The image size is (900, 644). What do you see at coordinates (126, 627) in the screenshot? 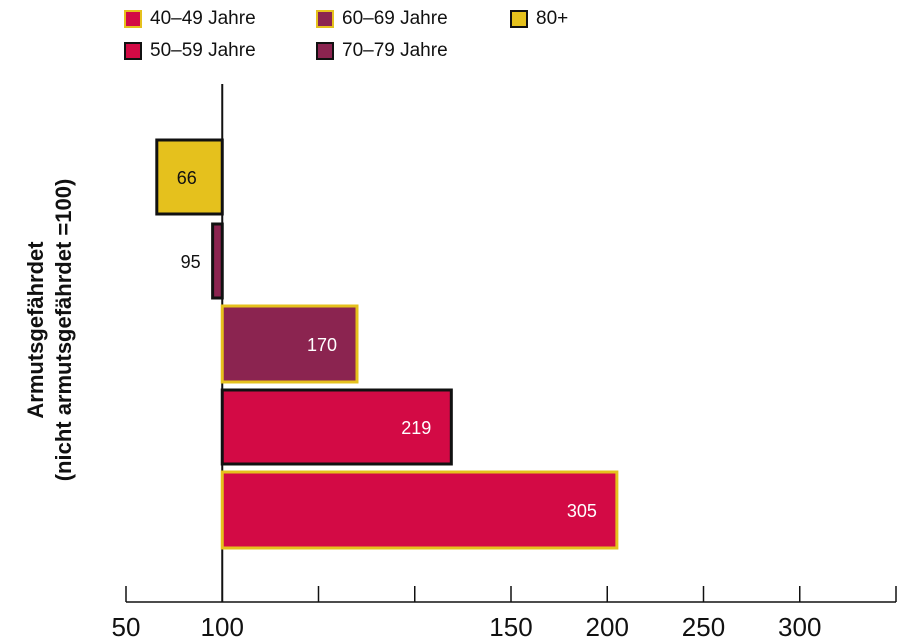
I see `x-tick-label-0: 50` at bounding box center [126, 627].